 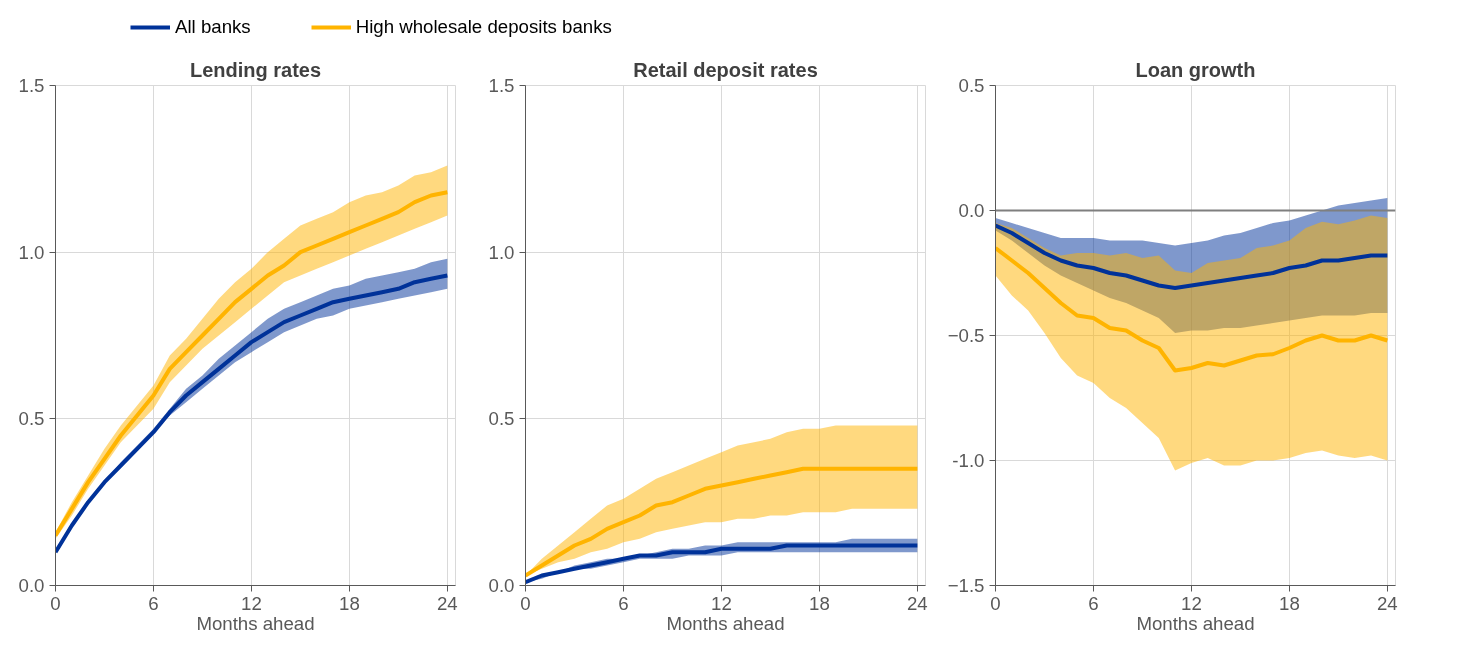 I want to click on chart-title: Loan growth, so click(x=1195, y=69).